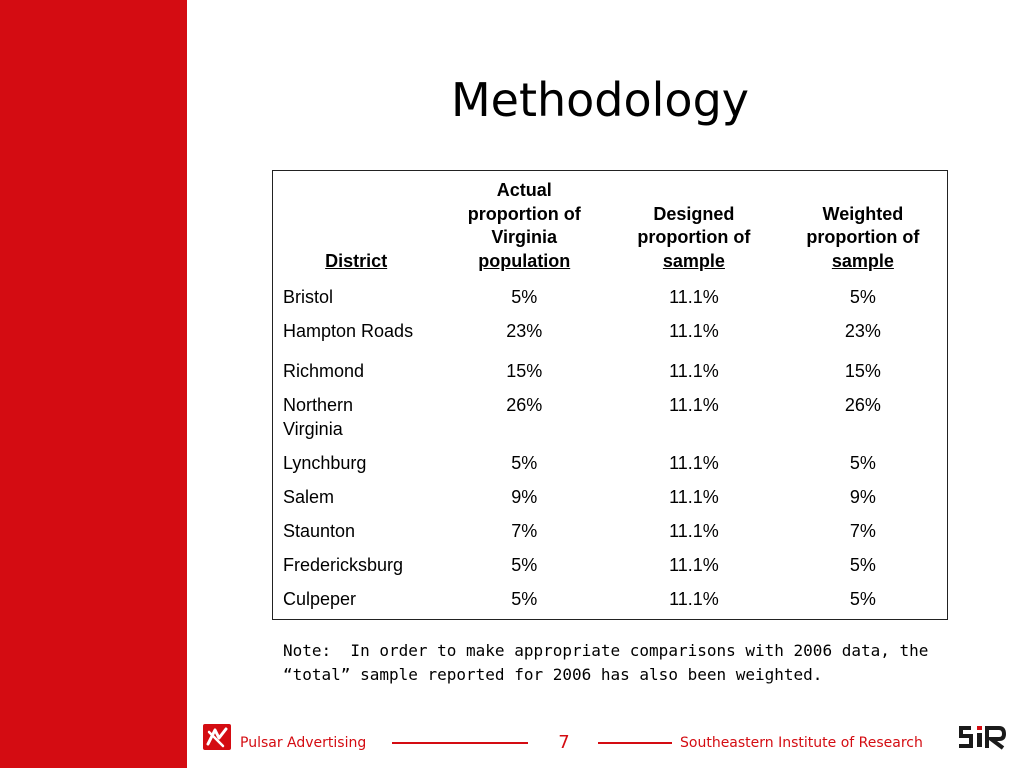 The image size is (1024, 768). Describe the element at coordinates (610, 566) in the screenshot. I see `table-row: Fredericksburg 5% 11.1% 5%` at that location.